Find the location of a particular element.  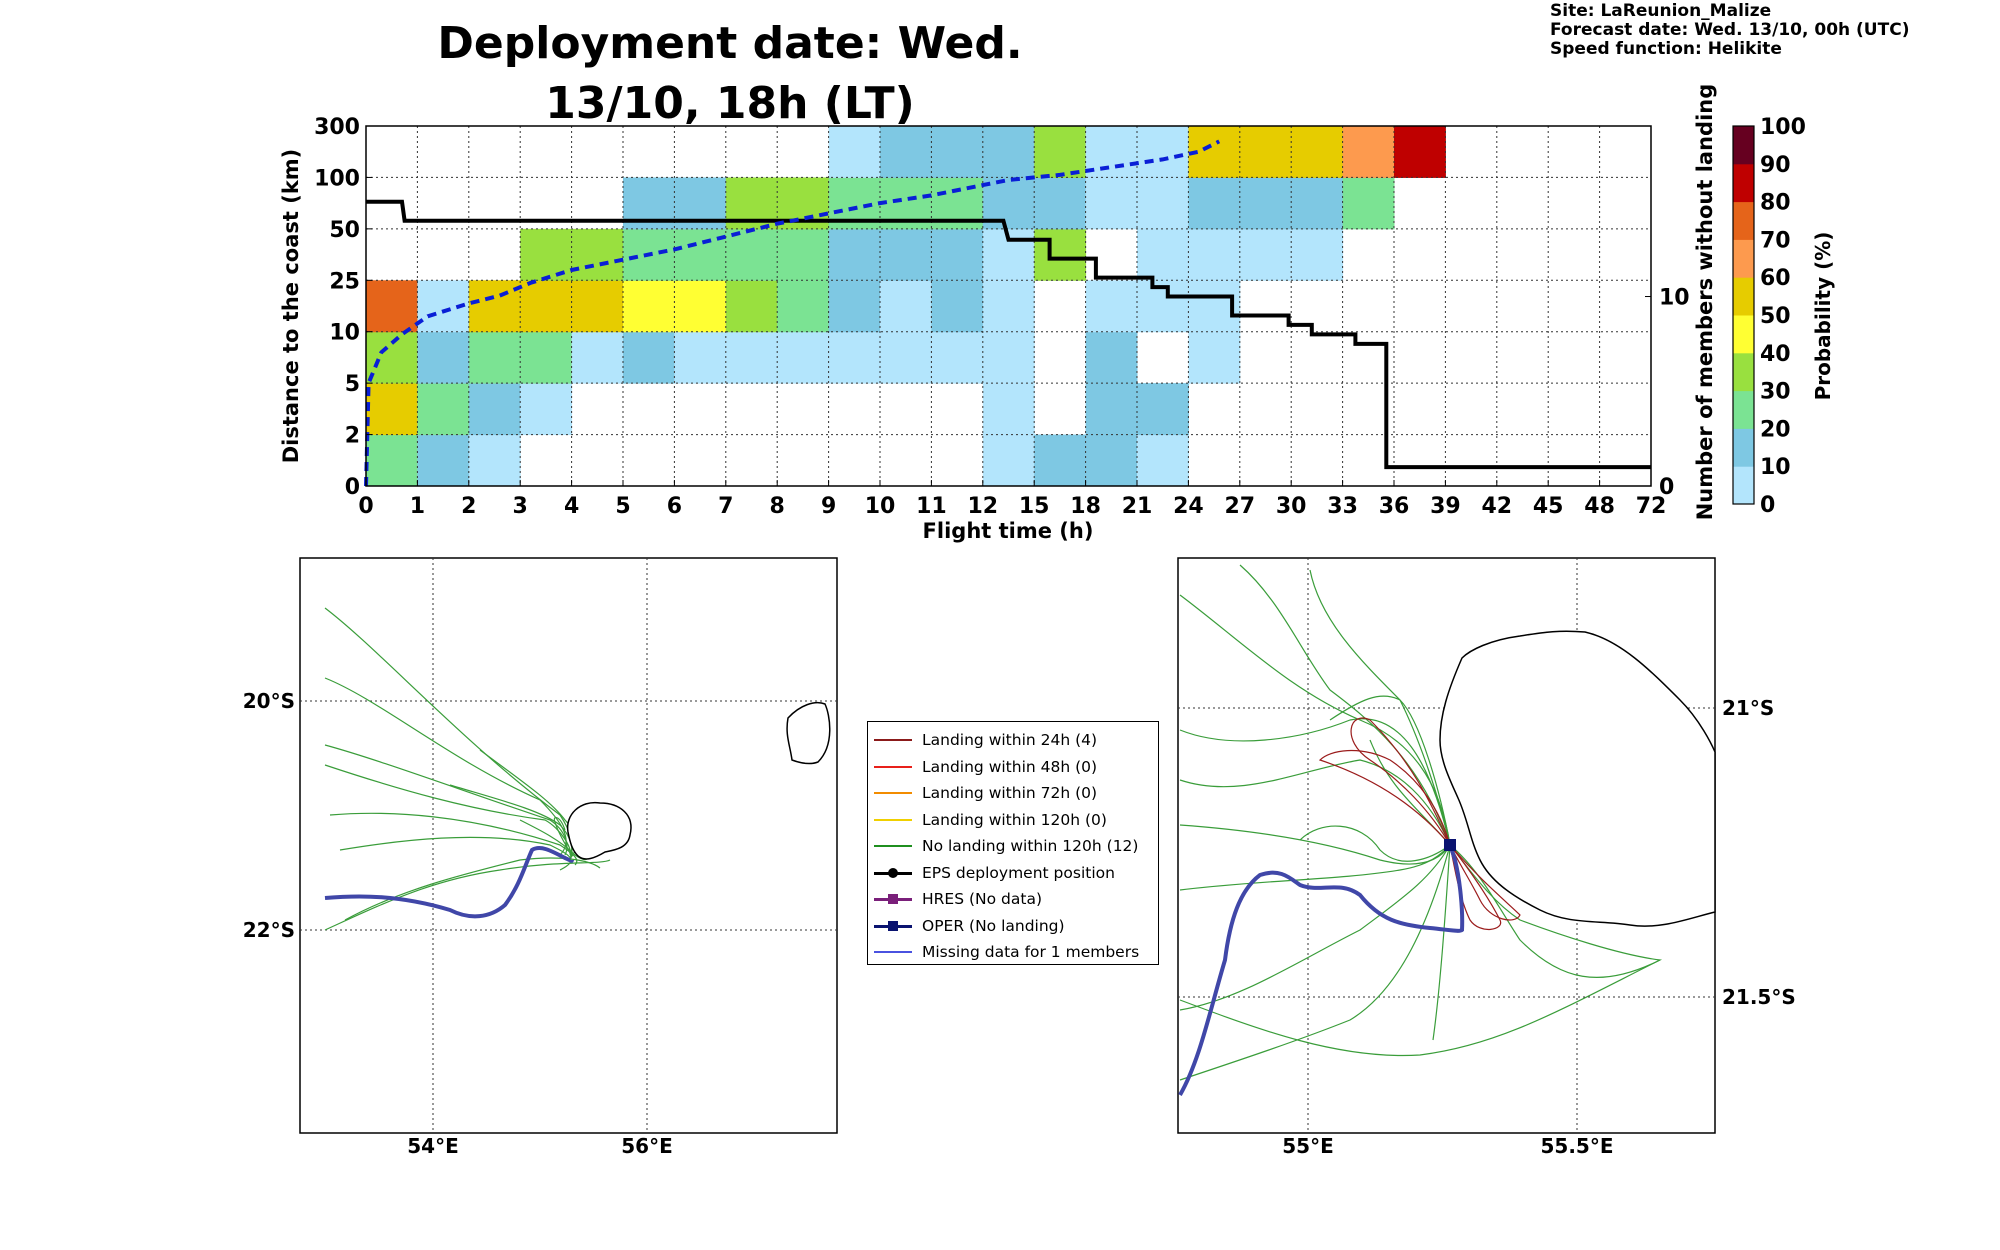

circle-marker-icon is located at coordinates (893, 872).